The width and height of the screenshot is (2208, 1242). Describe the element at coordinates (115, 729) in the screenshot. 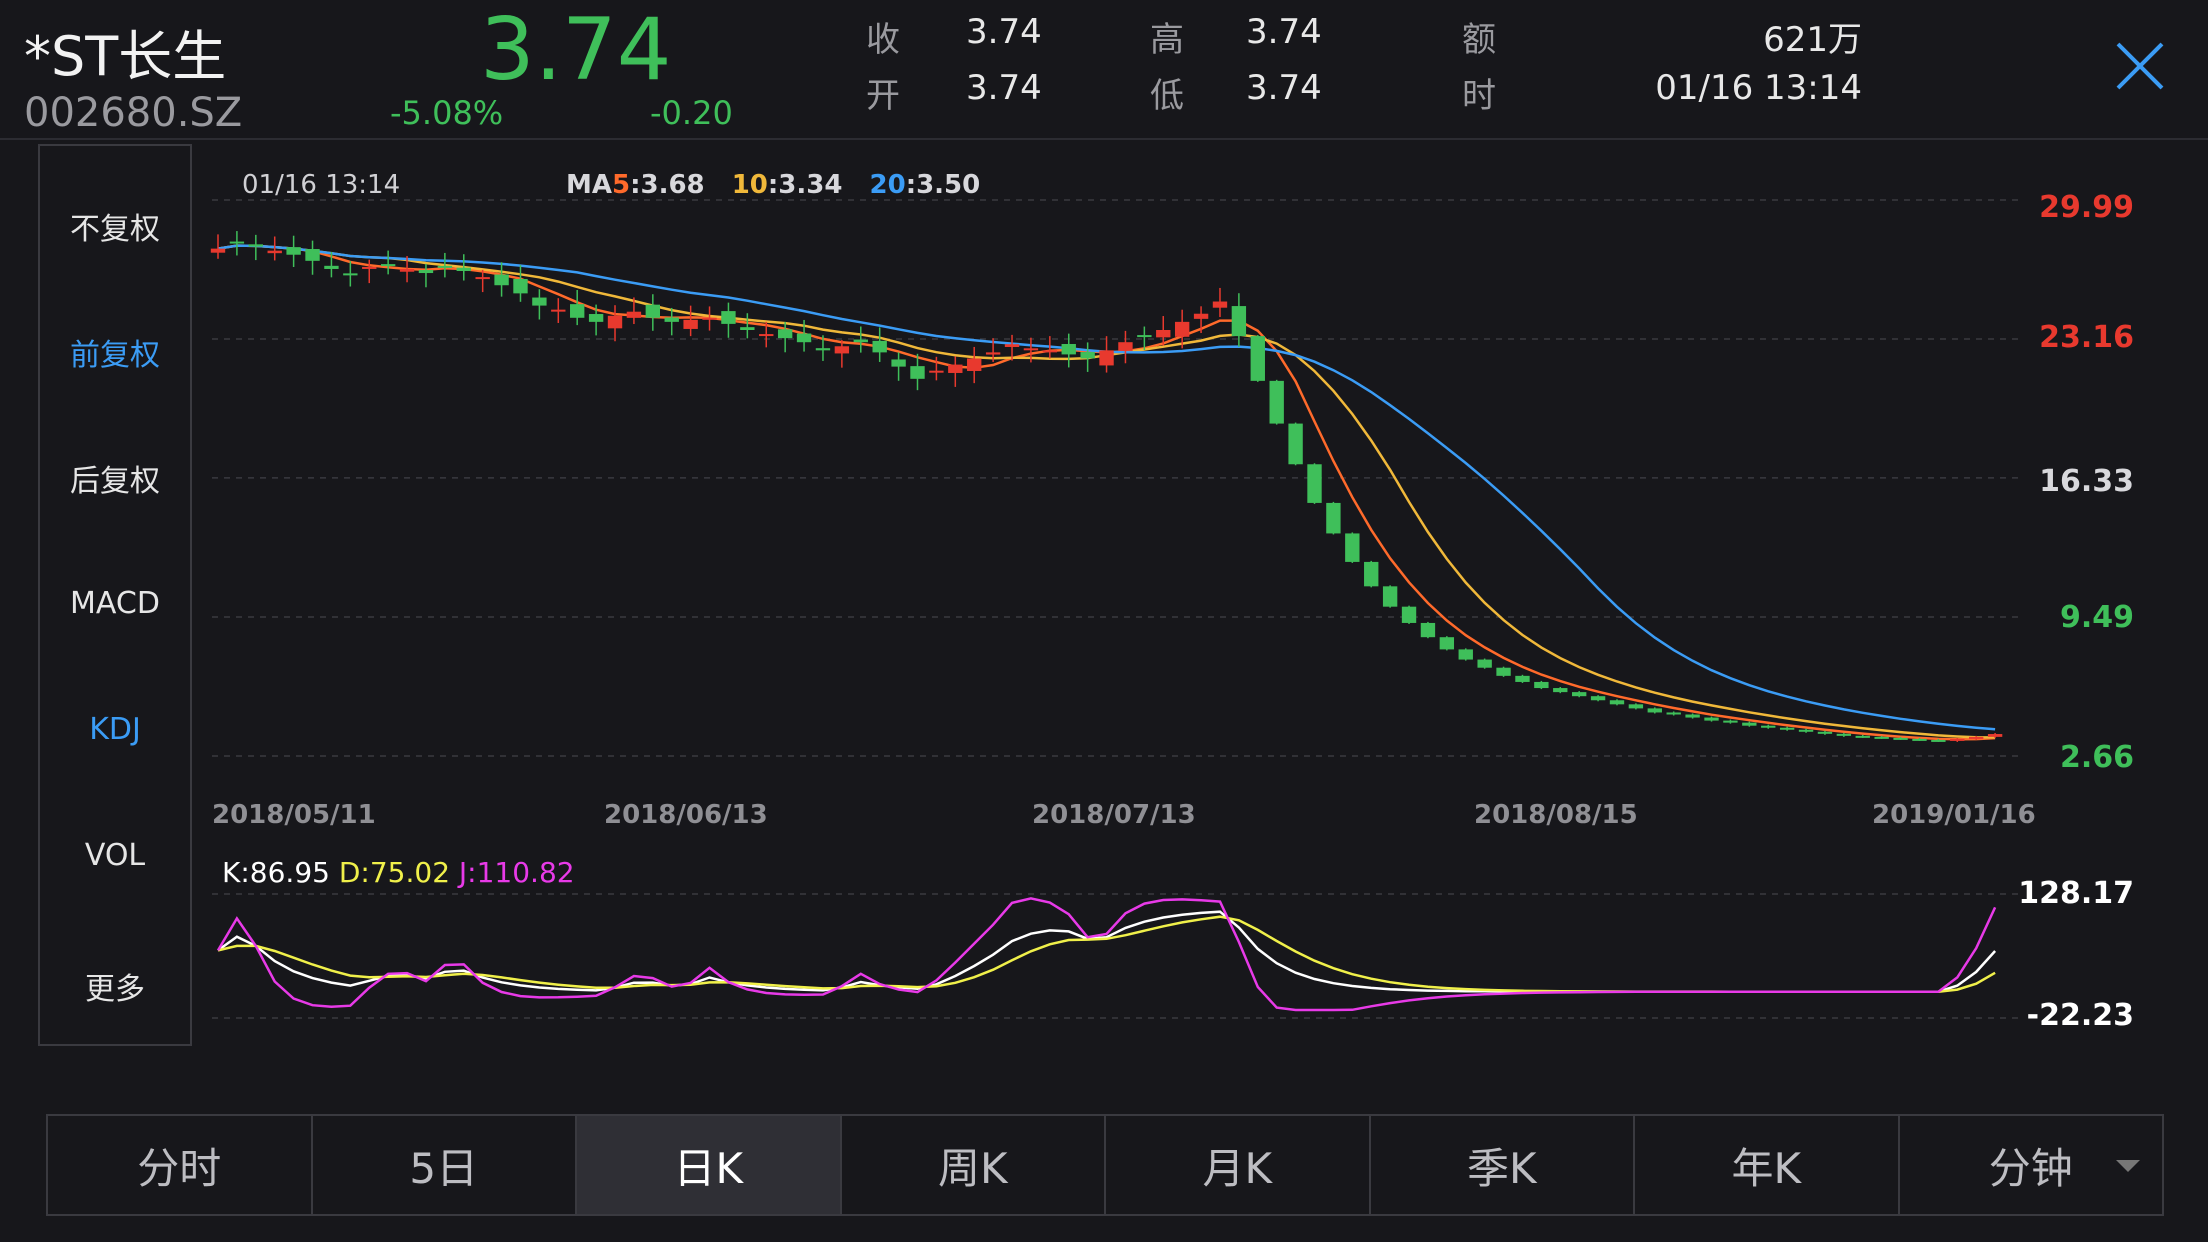

I see `menu-item-kdj: KDJ` at that location.